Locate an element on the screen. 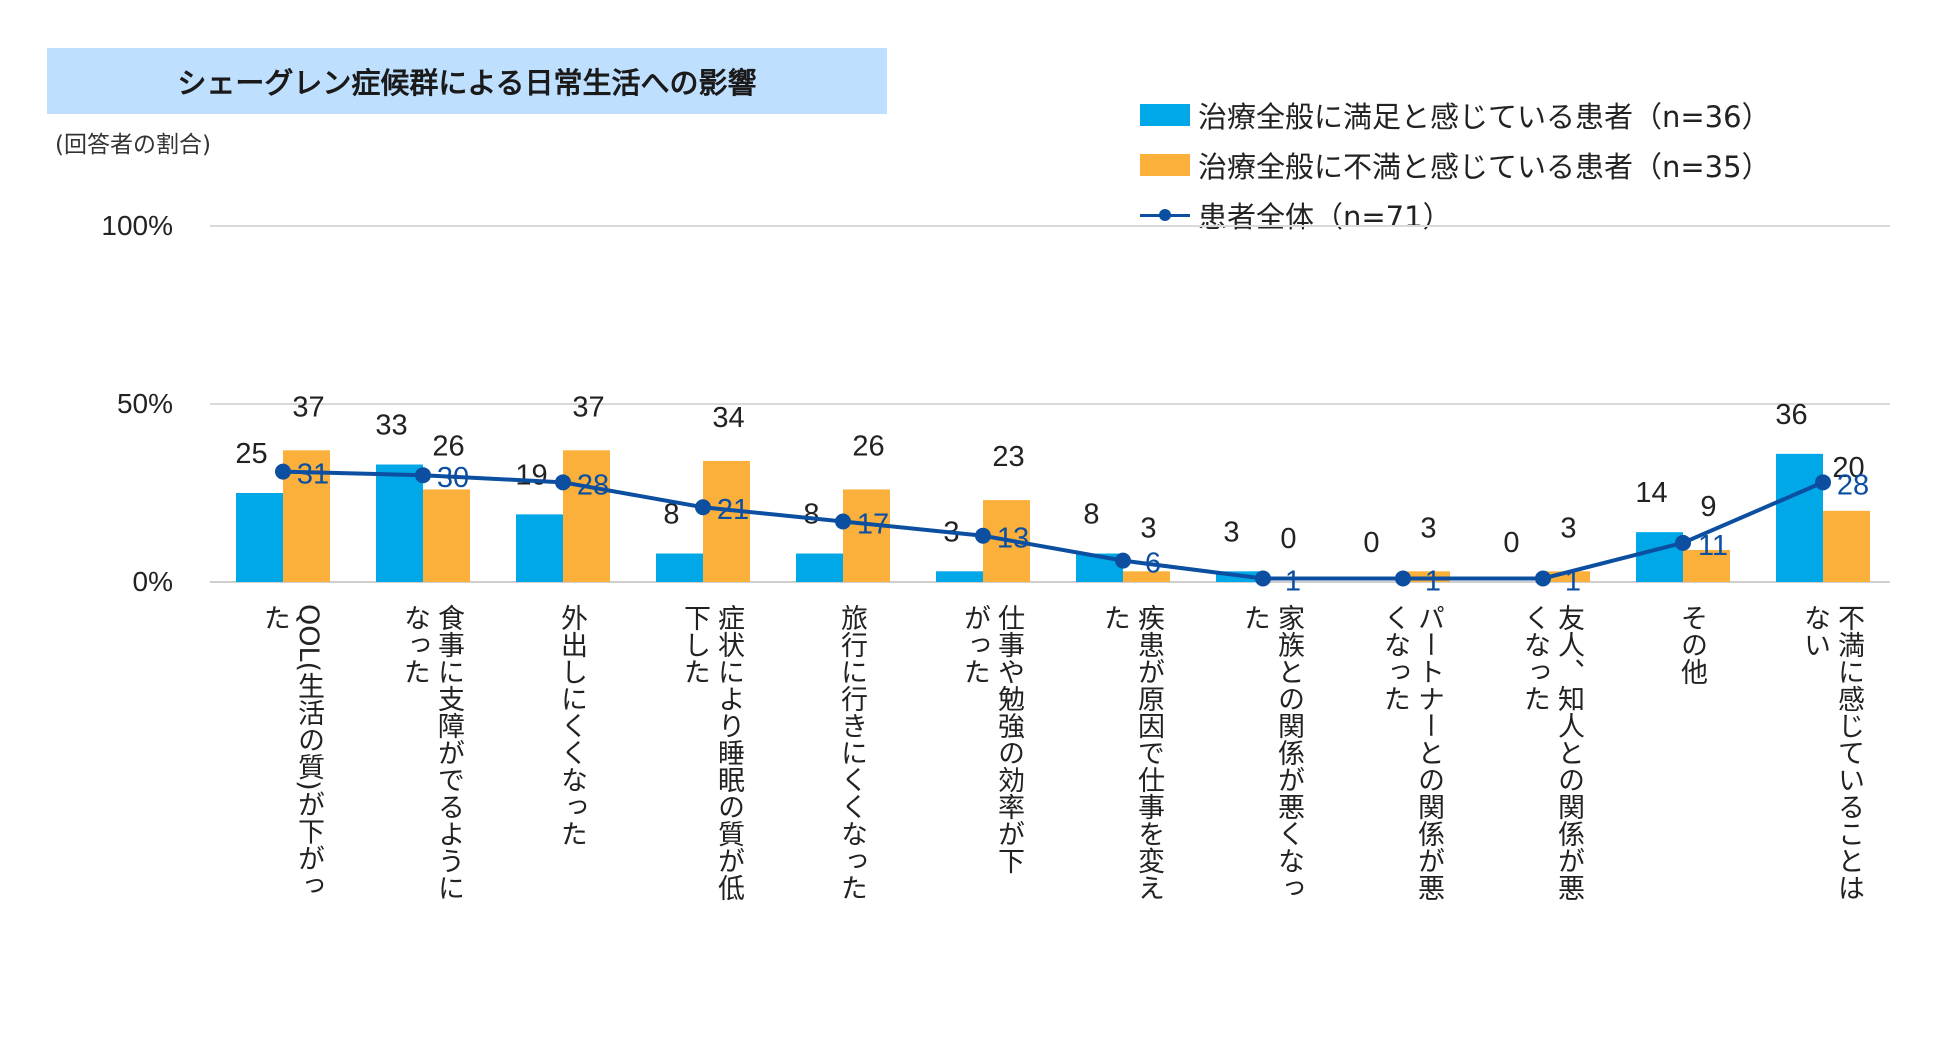  y-tick-label: 0% is located at coordinates (153, 581).